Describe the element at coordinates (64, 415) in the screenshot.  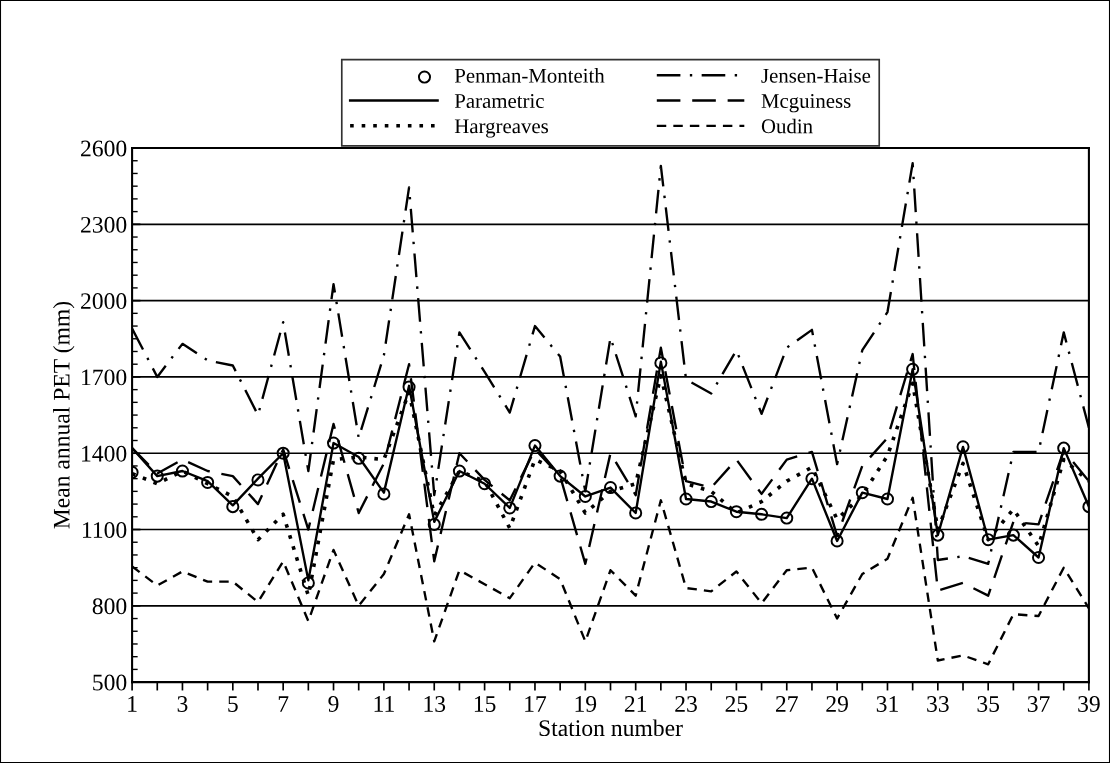
I see `y-axis-title: Mean annual PET (mm)` at that location.